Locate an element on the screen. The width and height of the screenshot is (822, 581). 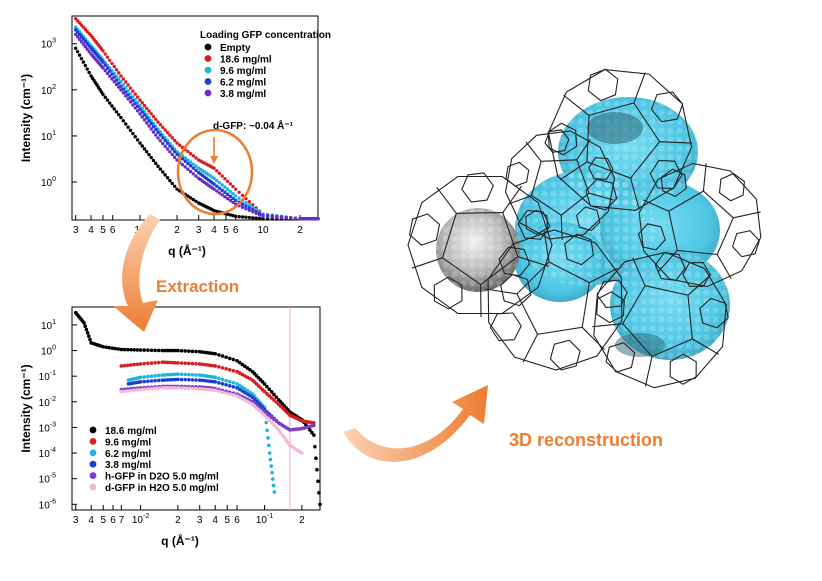
x-tick-label: 3 is located at coordinates (76, 230).